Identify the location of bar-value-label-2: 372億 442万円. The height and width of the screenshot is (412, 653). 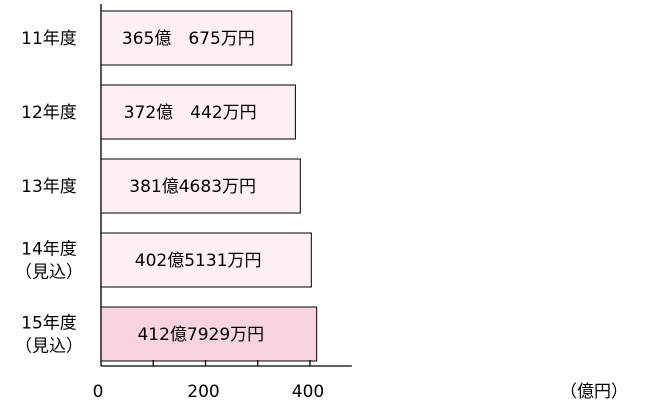
(190, 113).